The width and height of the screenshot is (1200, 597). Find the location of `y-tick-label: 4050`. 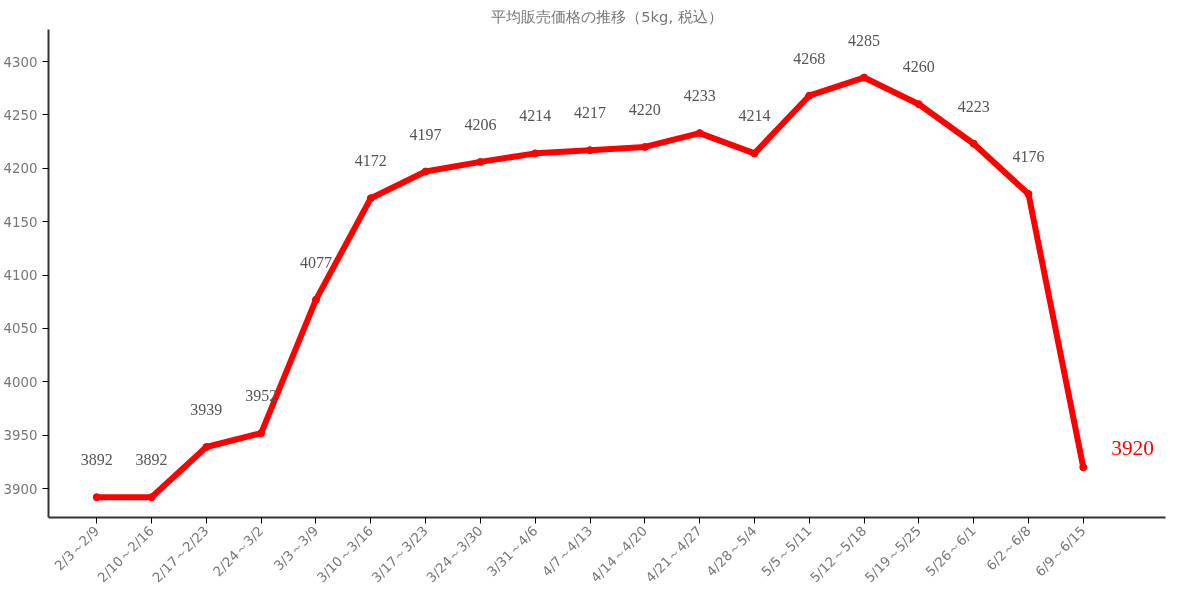

y-tick-label: 4050 is located at coordinates (20, 329).